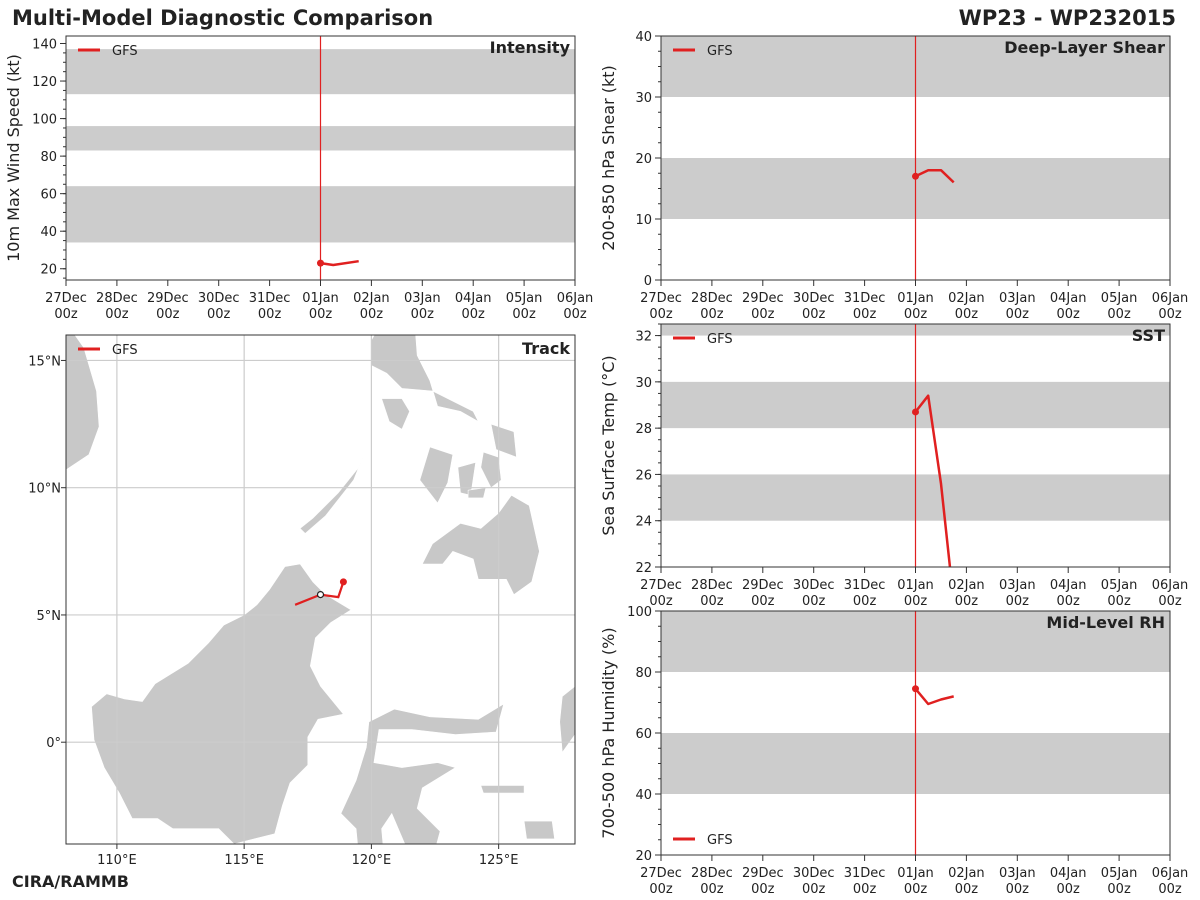 The width and height of the screenshot is (1200, 900). Describe the element at coordinates (1170, 585) in the screenshot. I see `sst-x-tick-label: 06Jan` at that location.